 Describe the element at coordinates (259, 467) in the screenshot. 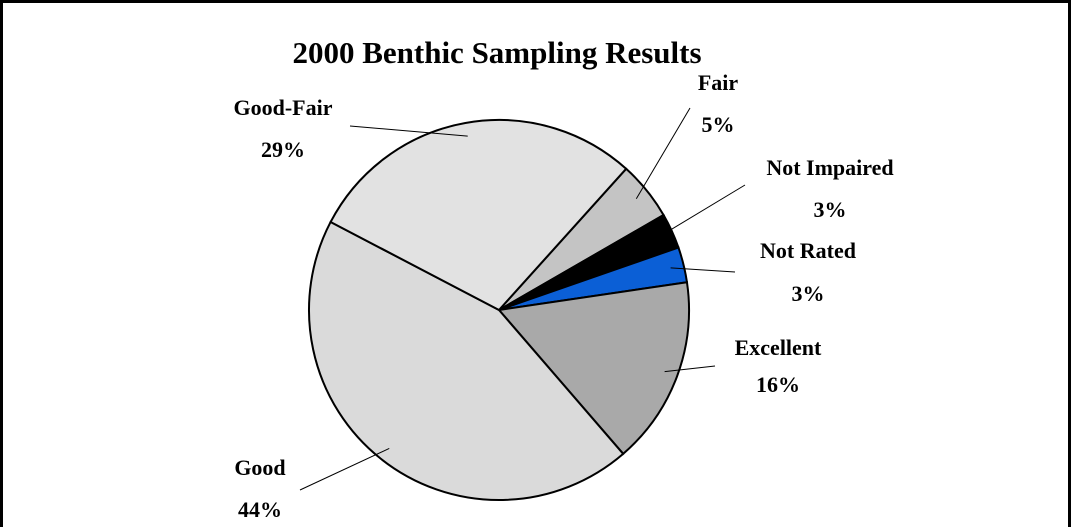

I see `slice-label: Good` at that location.